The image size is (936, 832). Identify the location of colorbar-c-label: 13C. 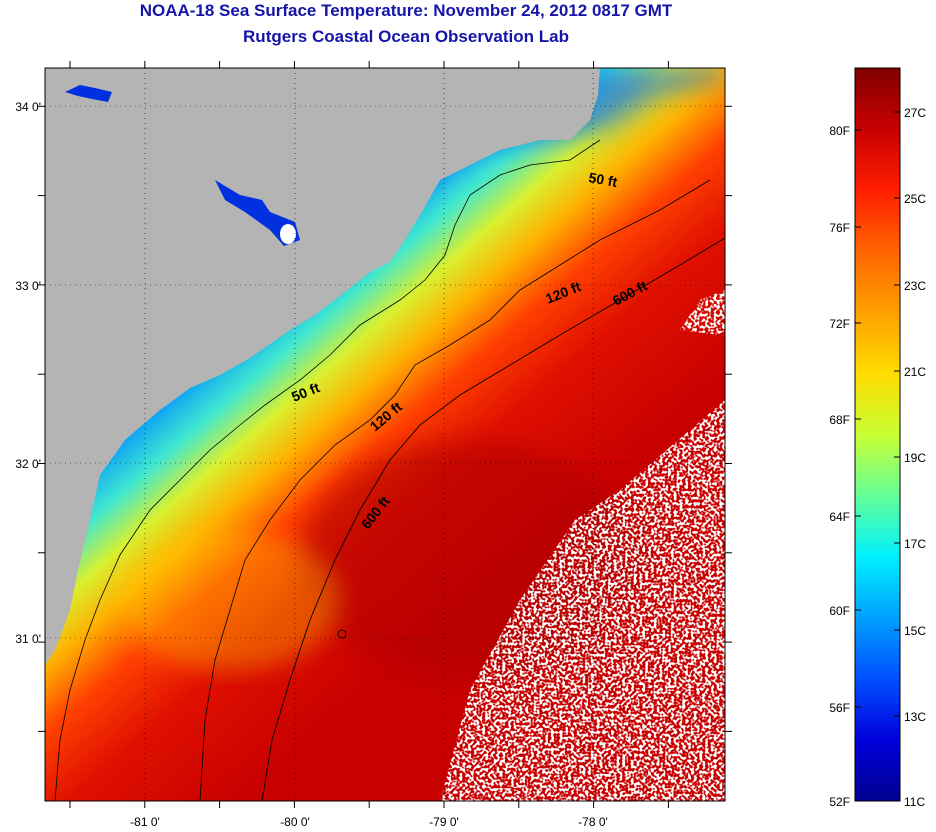
(915, 717).